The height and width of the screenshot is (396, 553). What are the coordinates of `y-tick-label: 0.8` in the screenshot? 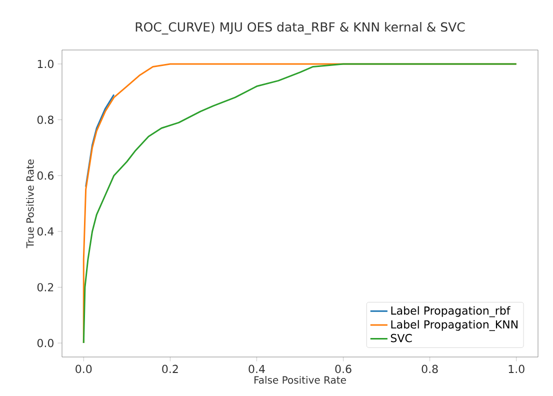 It's located at (45, 120).